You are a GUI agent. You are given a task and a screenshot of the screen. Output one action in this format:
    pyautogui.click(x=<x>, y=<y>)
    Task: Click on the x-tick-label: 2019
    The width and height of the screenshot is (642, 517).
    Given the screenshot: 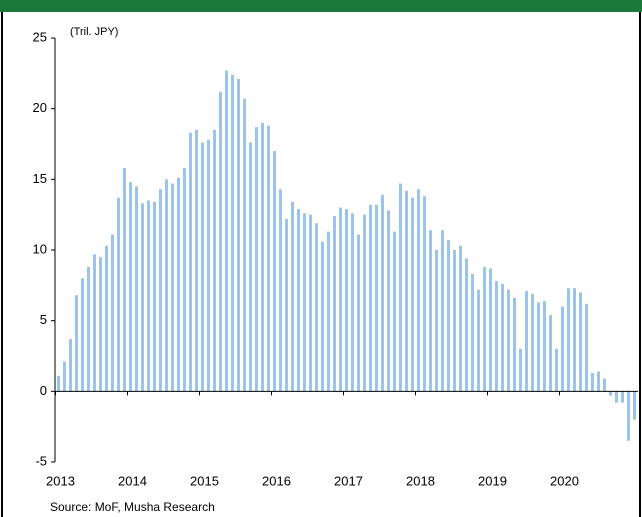 What is the action you would take?
    pyautogui.click(x=492, y=480)
    